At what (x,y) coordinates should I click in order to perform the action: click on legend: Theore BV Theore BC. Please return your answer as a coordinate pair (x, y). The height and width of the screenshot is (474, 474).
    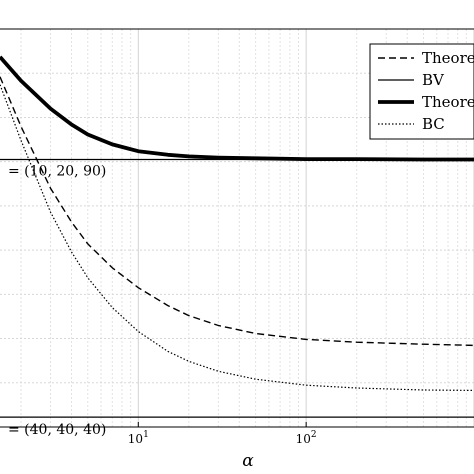
    Looking at the image, I should click on (421, 91).